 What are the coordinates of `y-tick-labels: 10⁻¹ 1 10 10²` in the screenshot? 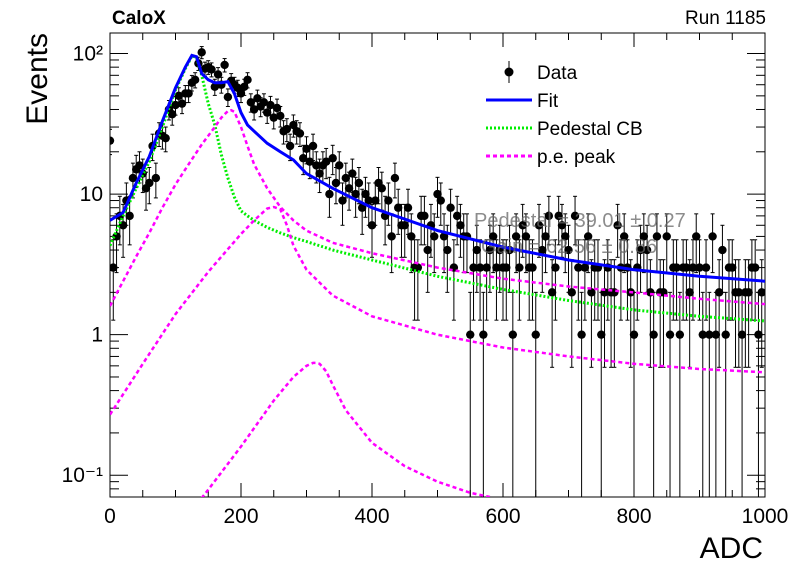 It's located at (82, 265).